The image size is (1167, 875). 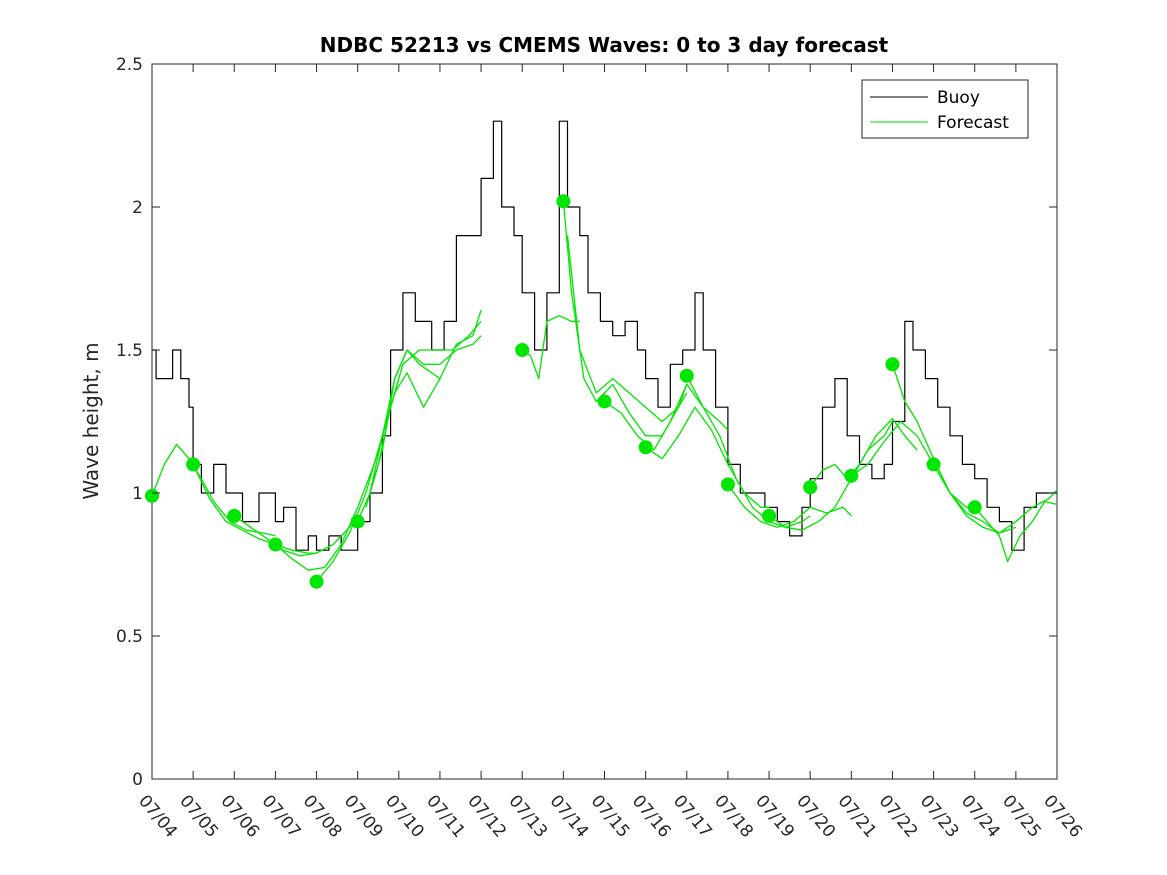 What do you see at coordinates (137, 780) in the screenshot?
I see `y-tick-label: 0` at bounding box center [137, 780].